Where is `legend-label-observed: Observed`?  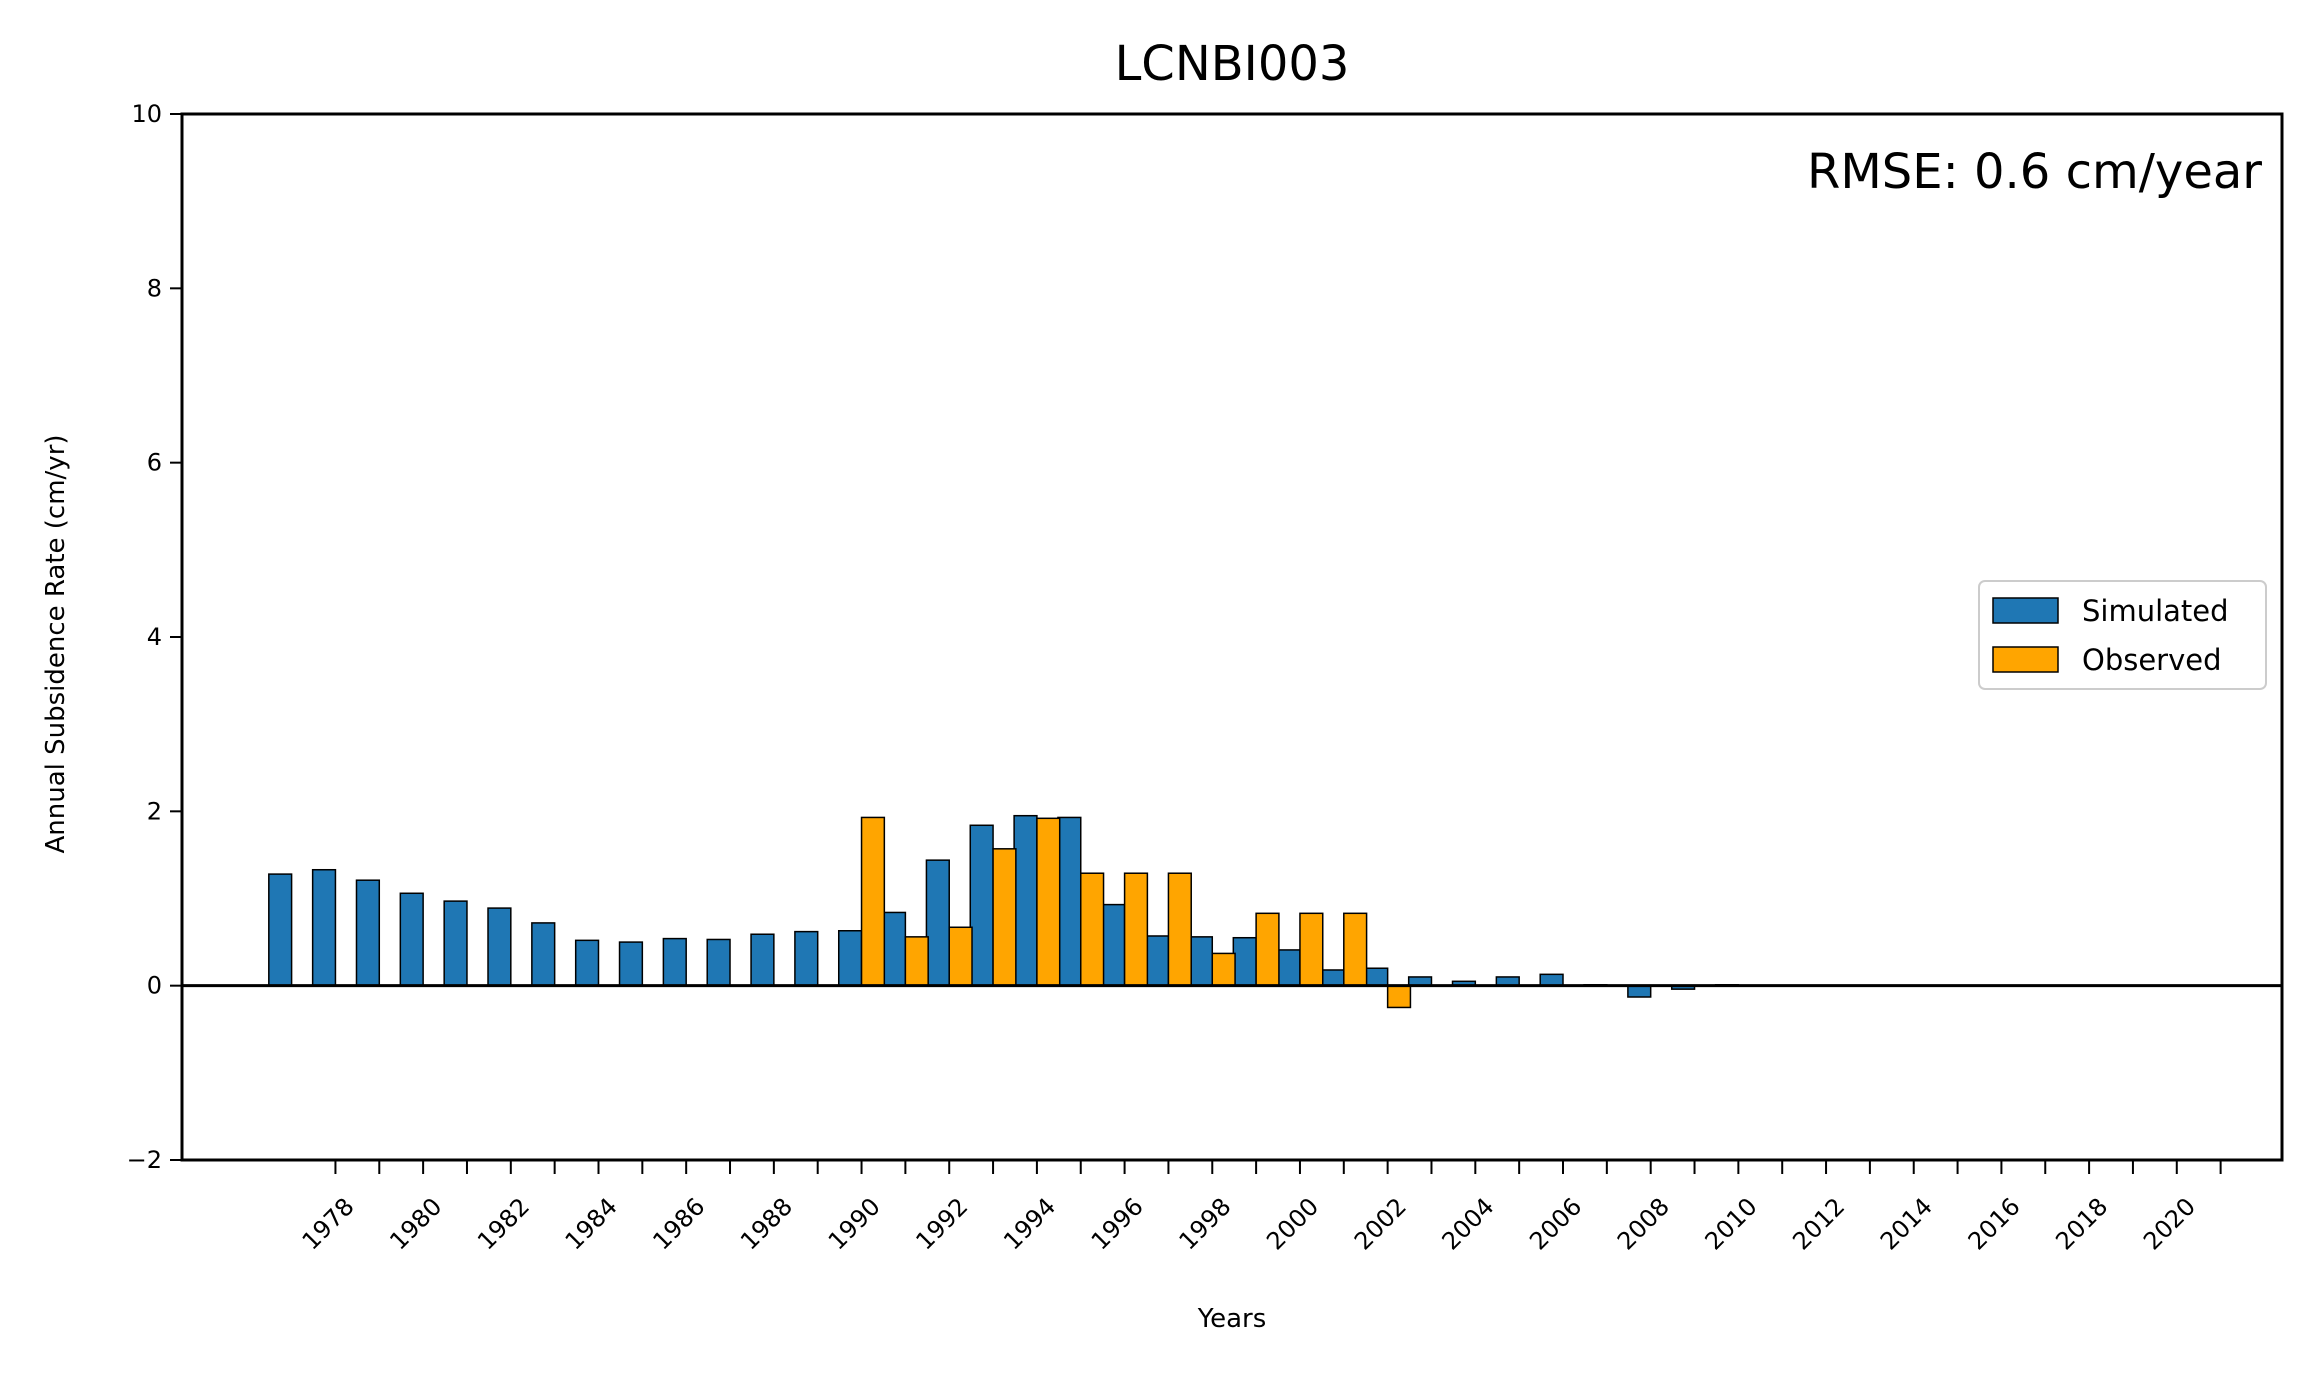 legend-label-observed: Observed is located at coordinates (2152, 660).